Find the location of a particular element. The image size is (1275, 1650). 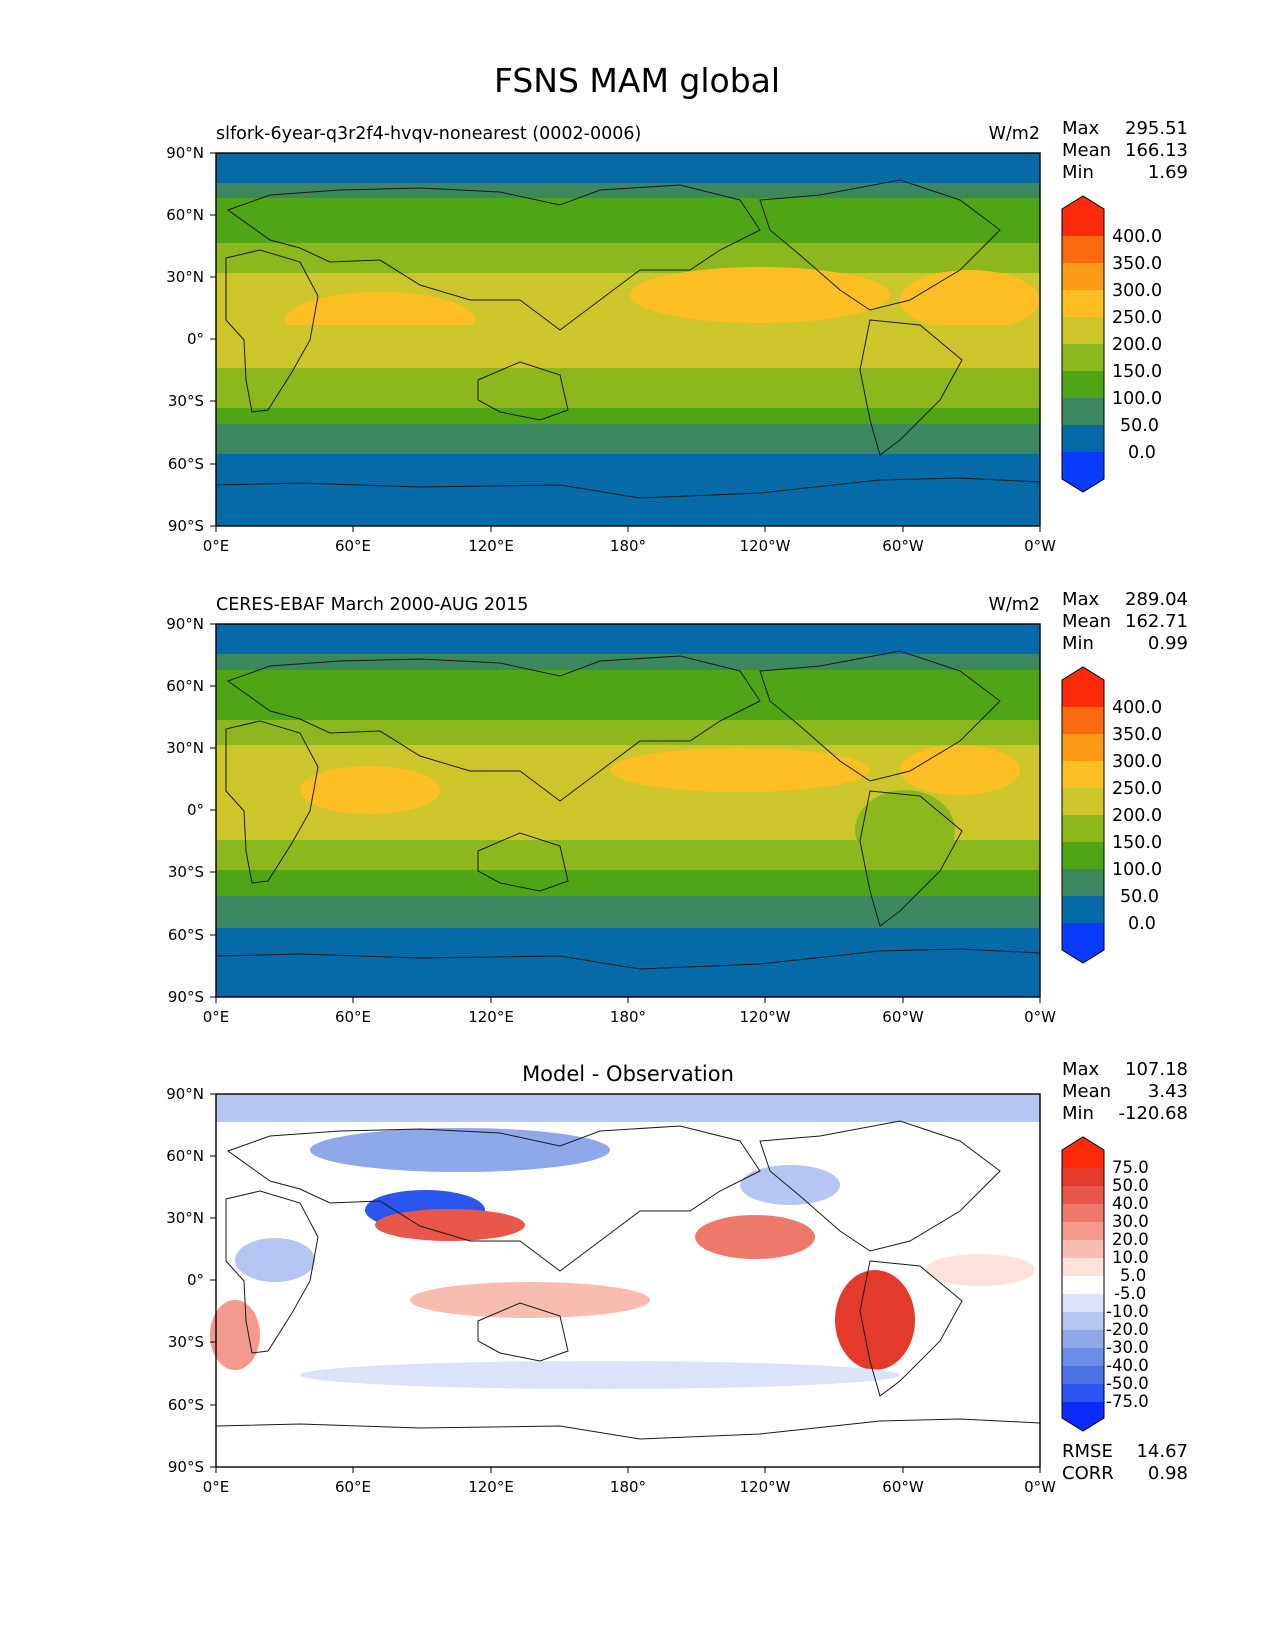

colorbar-label: 50.0 is located at coordinates (1139, 426).